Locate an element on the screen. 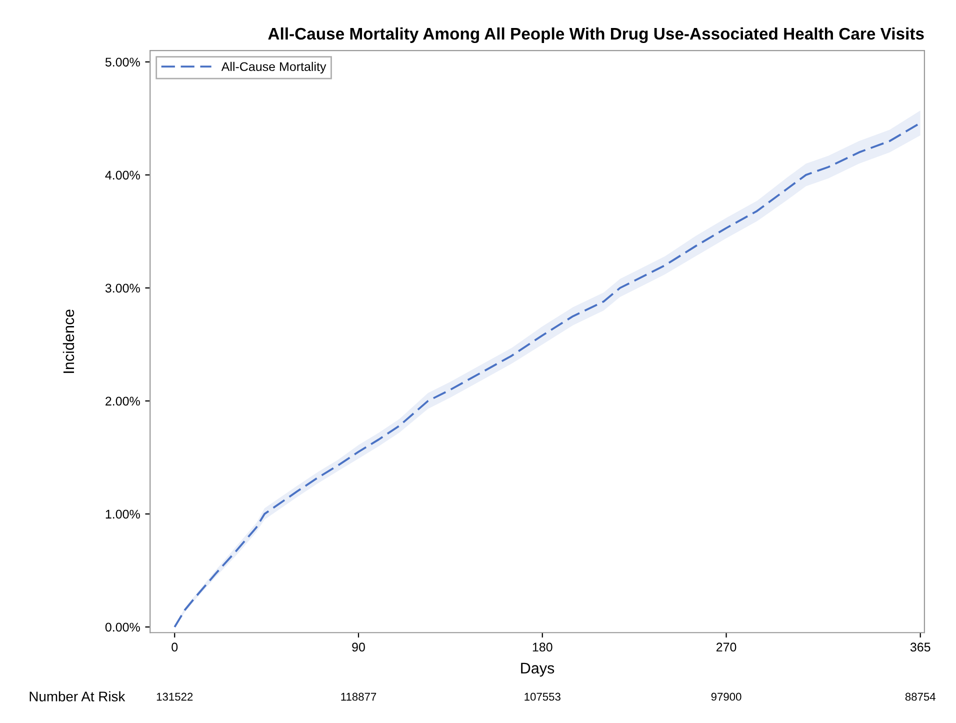  x-tick-label: 365 is located at coordinates (920, 647).